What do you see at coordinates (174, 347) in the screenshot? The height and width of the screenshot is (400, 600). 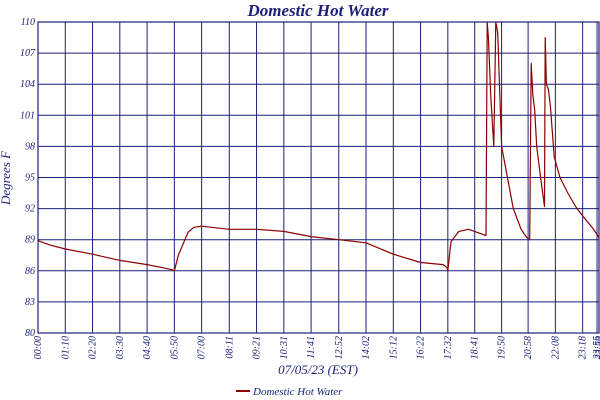 I see `x-tick-label: 05:50` at bounding box center [174, 347].